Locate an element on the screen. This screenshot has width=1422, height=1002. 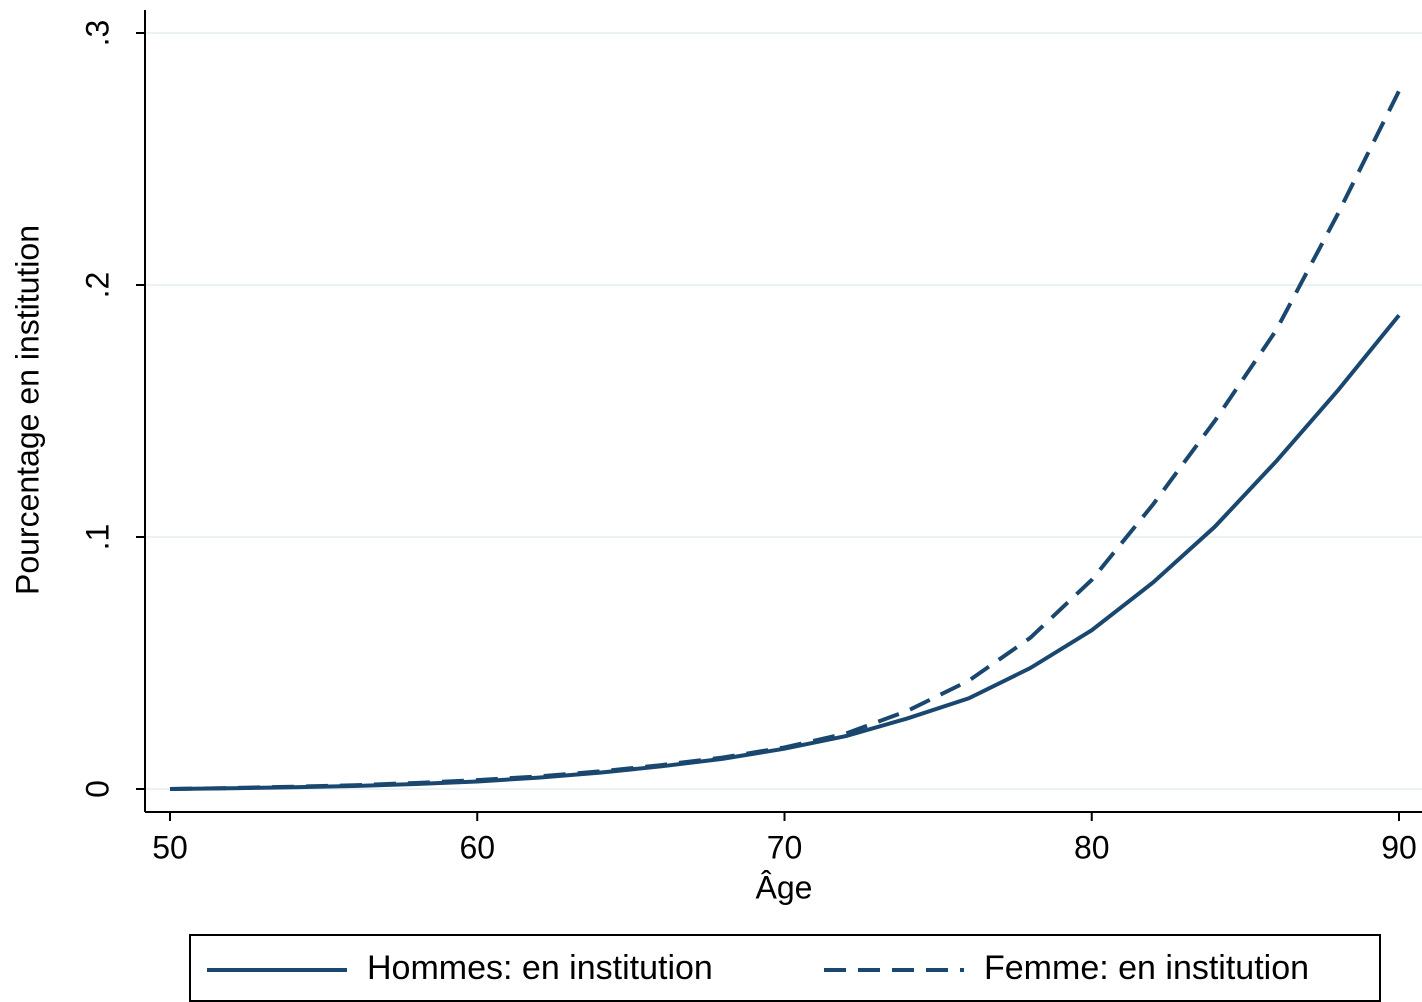
x-axis-title: Âge is located at coordinates (784, 887).